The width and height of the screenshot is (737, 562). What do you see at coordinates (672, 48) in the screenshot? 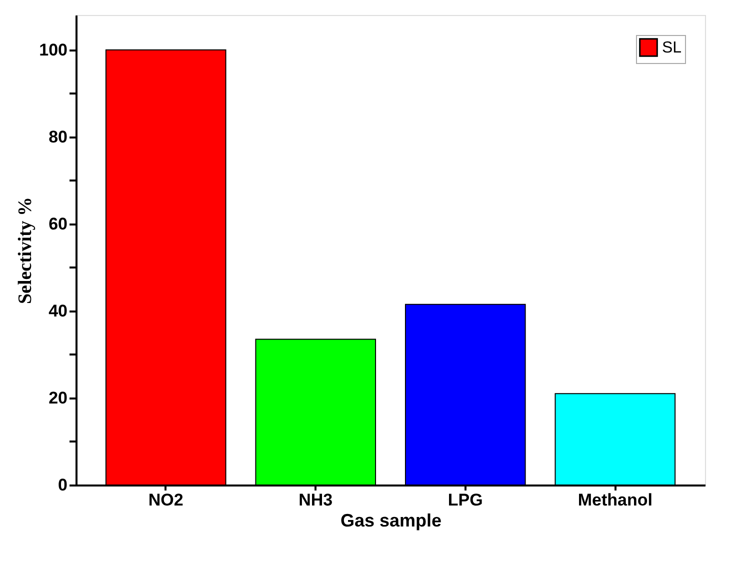
I see `legend-label: SL` at bounding box center [672, 48].